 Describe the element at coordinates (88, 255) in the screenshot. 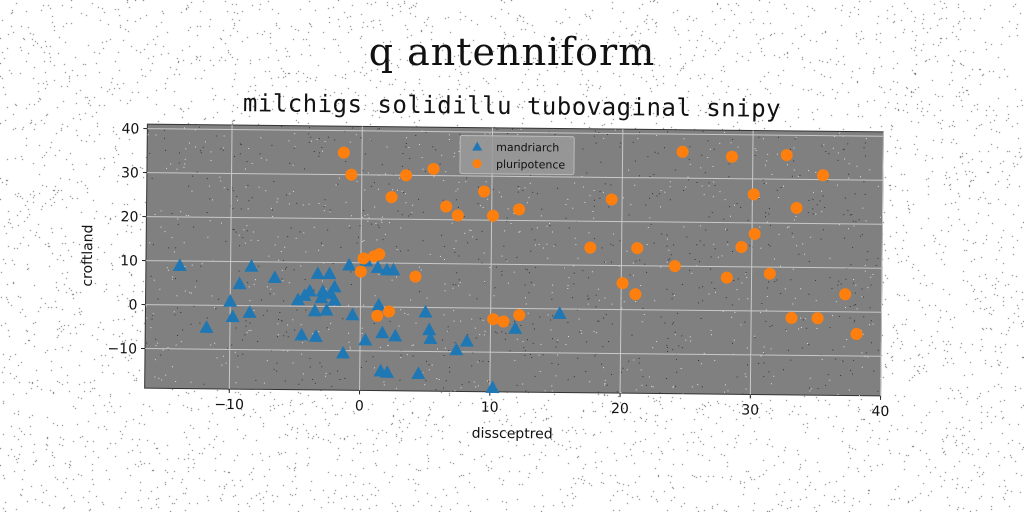

I see `y-axis-label: croftland` at that location.